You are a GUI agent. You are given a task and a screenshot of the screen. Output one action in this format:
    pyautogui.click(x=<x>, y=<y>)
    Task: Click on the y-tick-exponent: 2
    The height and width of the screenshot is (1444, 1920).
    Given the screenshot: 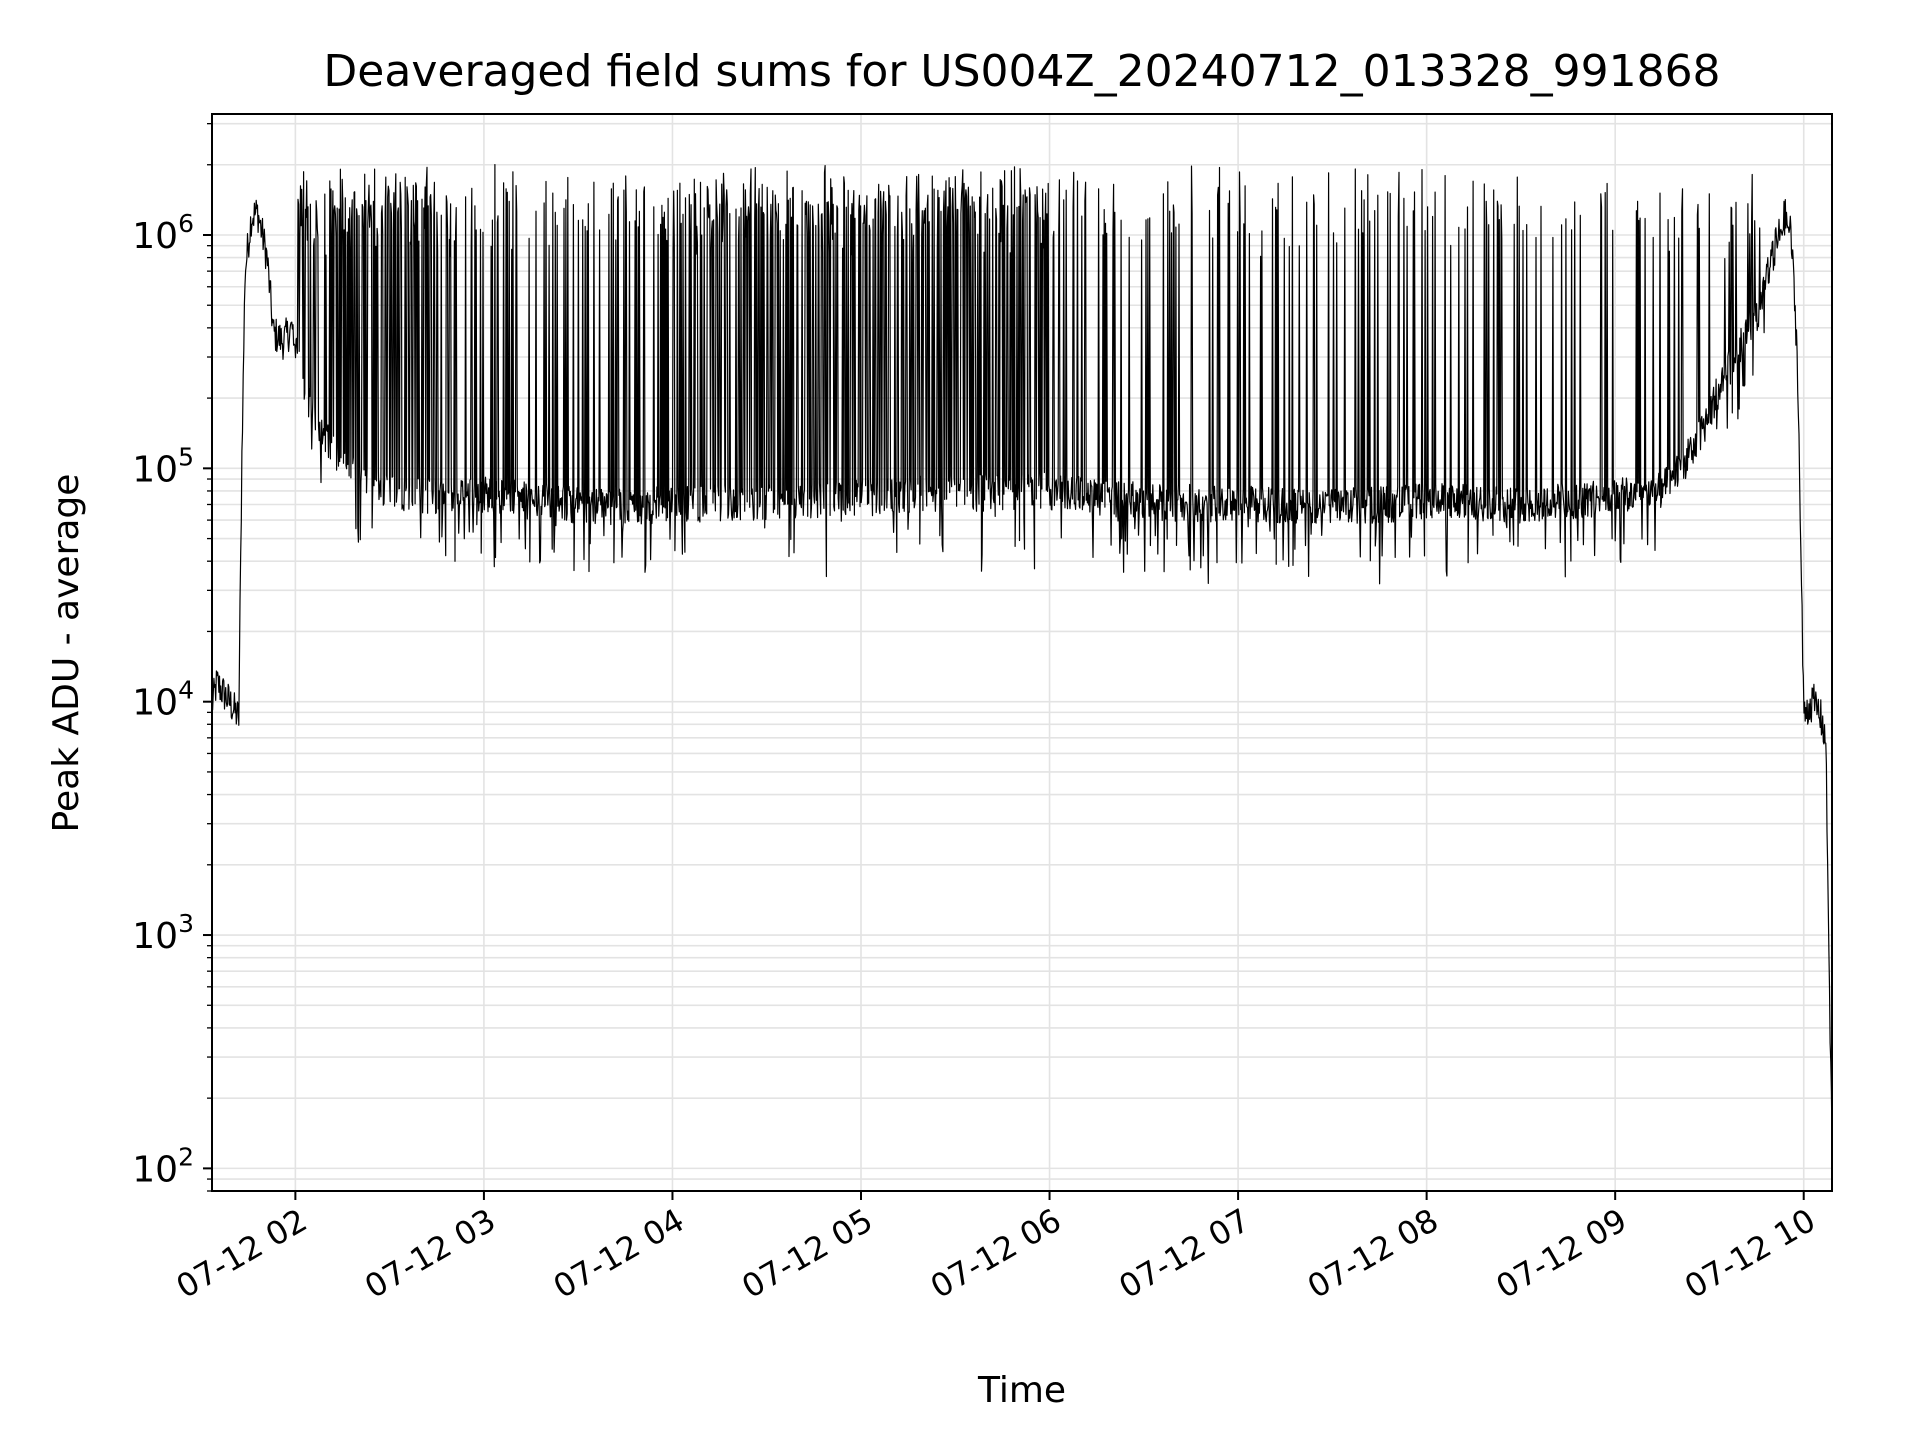 What is the action you would take?
    pyautogui.click(x=186, y=1156)
    